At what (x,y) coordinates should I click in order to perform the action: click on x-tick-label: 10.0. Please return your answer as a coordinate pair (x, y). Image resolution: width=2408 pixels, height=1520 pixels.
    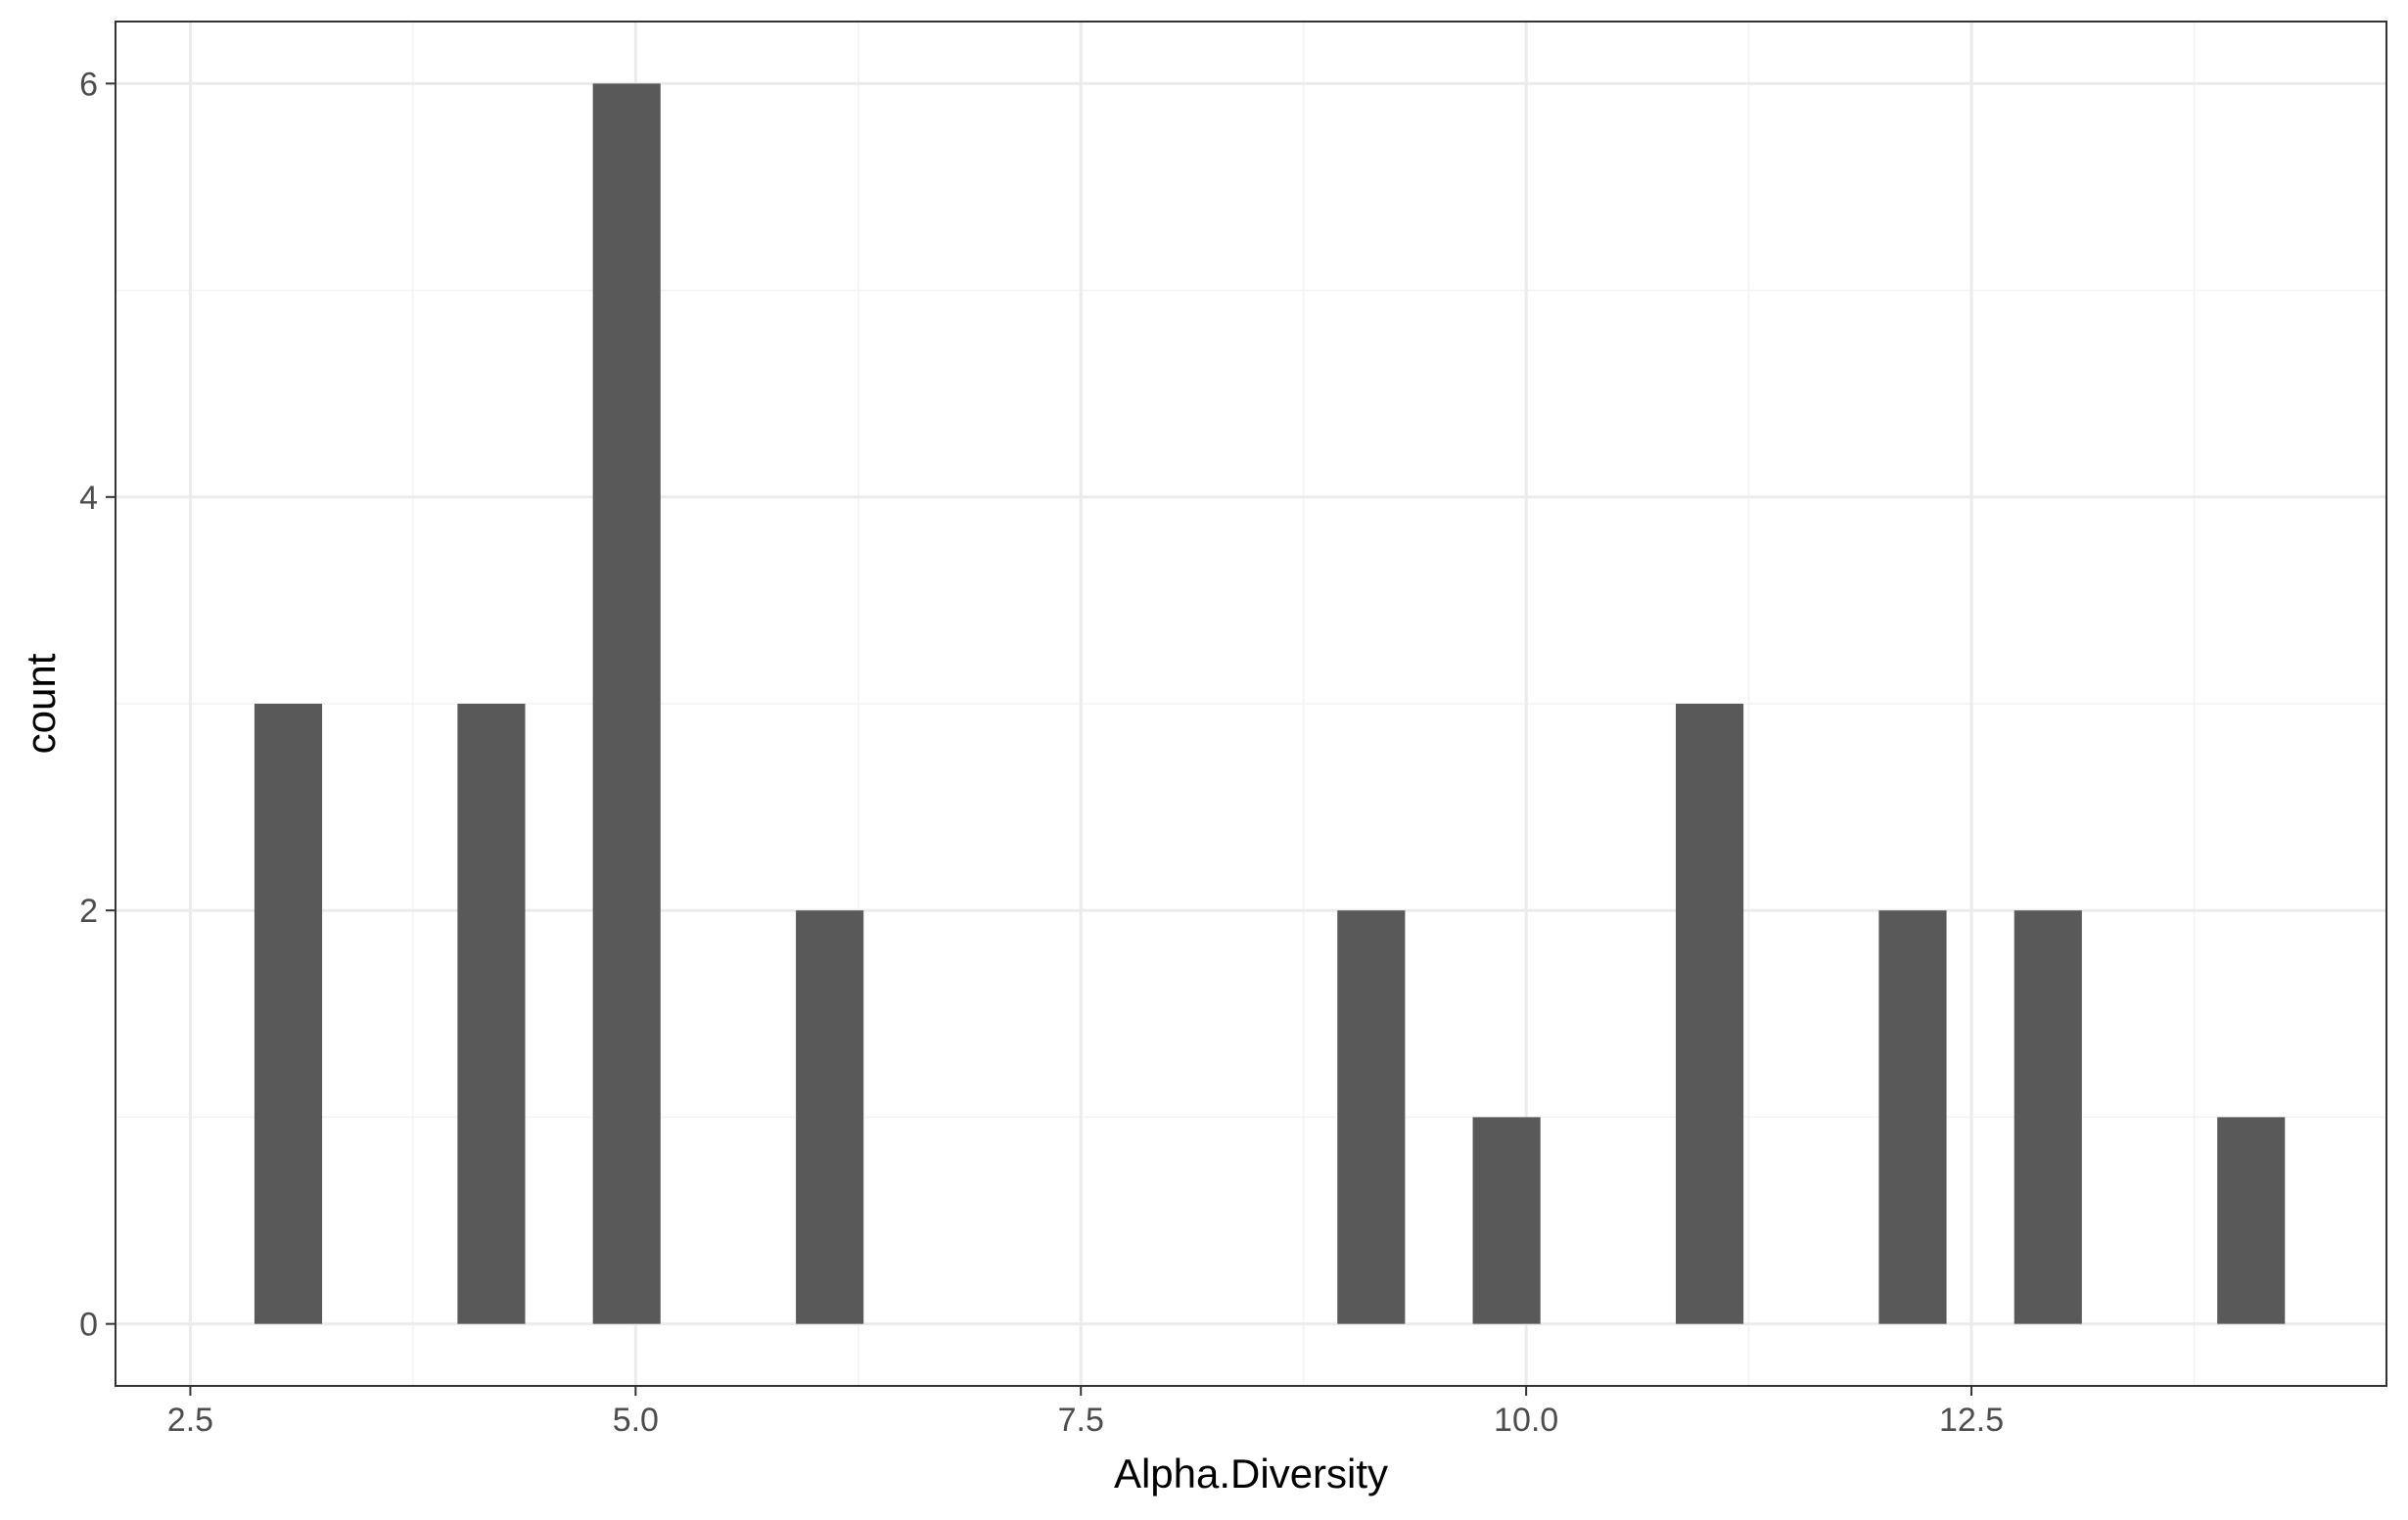
    Looking at the image, I should click on (1526, 1420).